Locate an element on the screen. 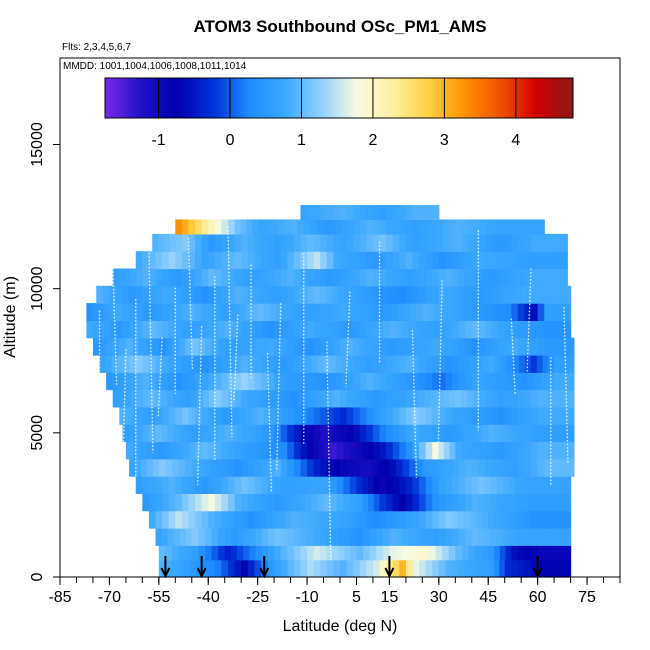 Image resolution: width=650 pixels, height=650 pixels. y-tick-label: 5000 is located at coordinates (37, 433).